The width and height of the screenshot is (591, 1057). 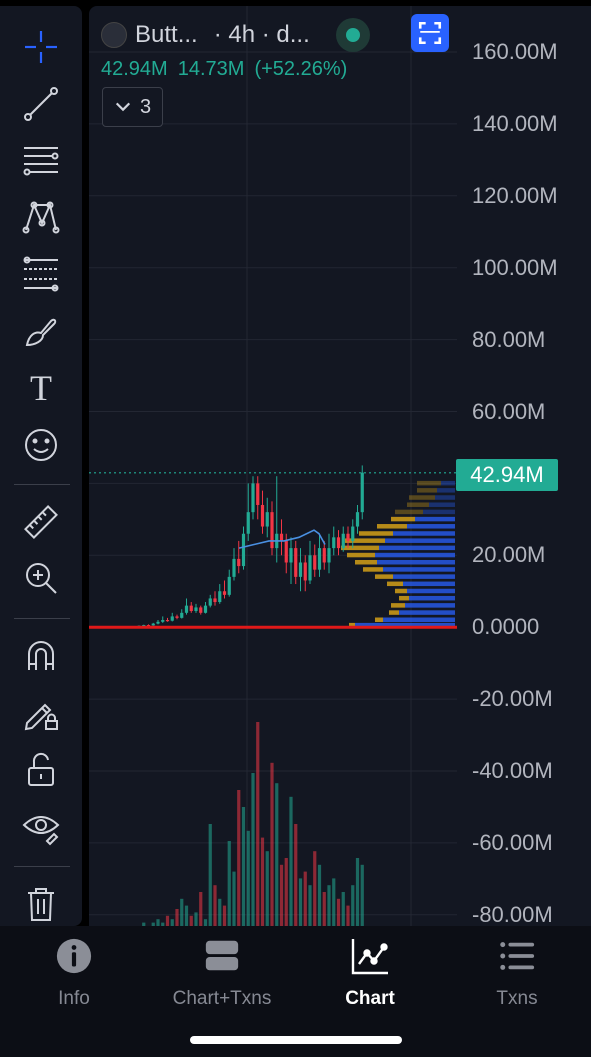 I want to click on current-price-tag: 42.94M, so click(x=507, y=475).